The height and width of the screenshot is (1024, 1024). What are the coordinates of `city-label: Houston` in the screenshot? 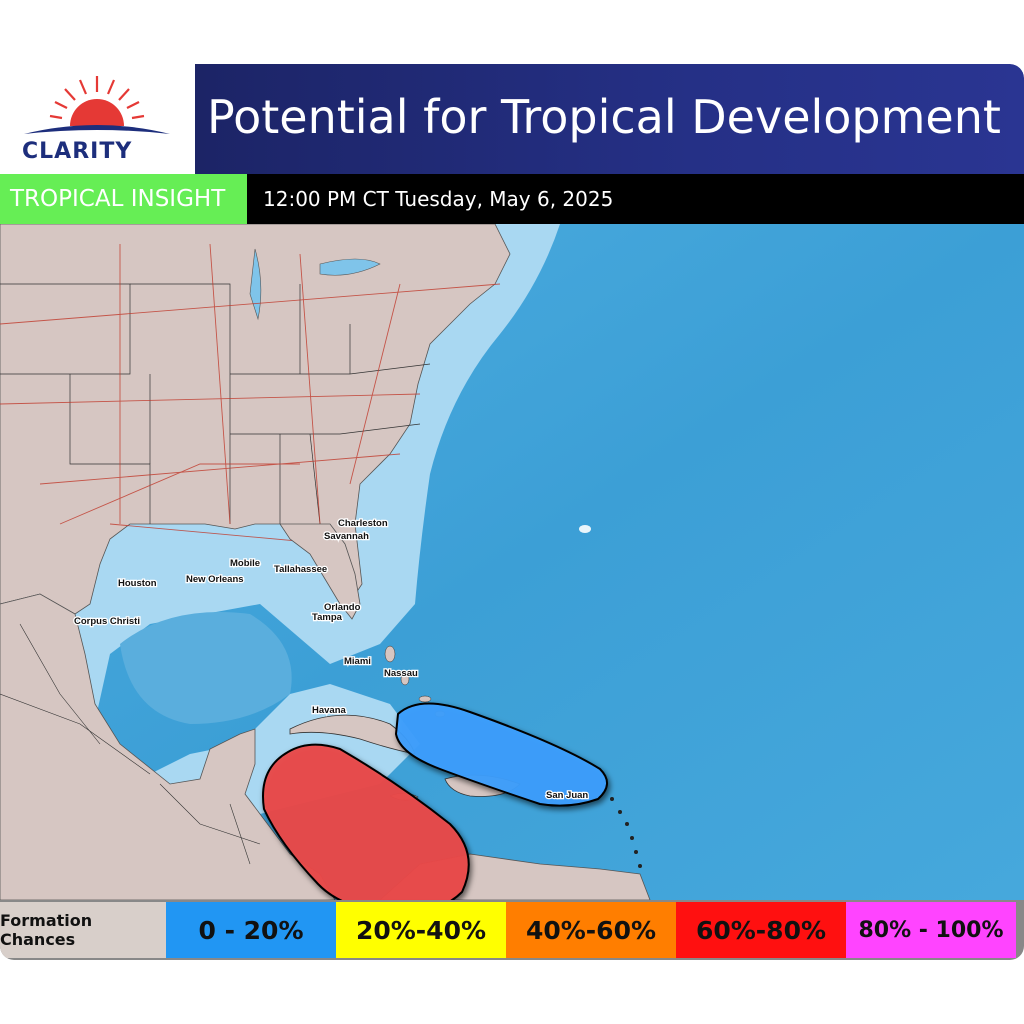 It's located at (137, 583).